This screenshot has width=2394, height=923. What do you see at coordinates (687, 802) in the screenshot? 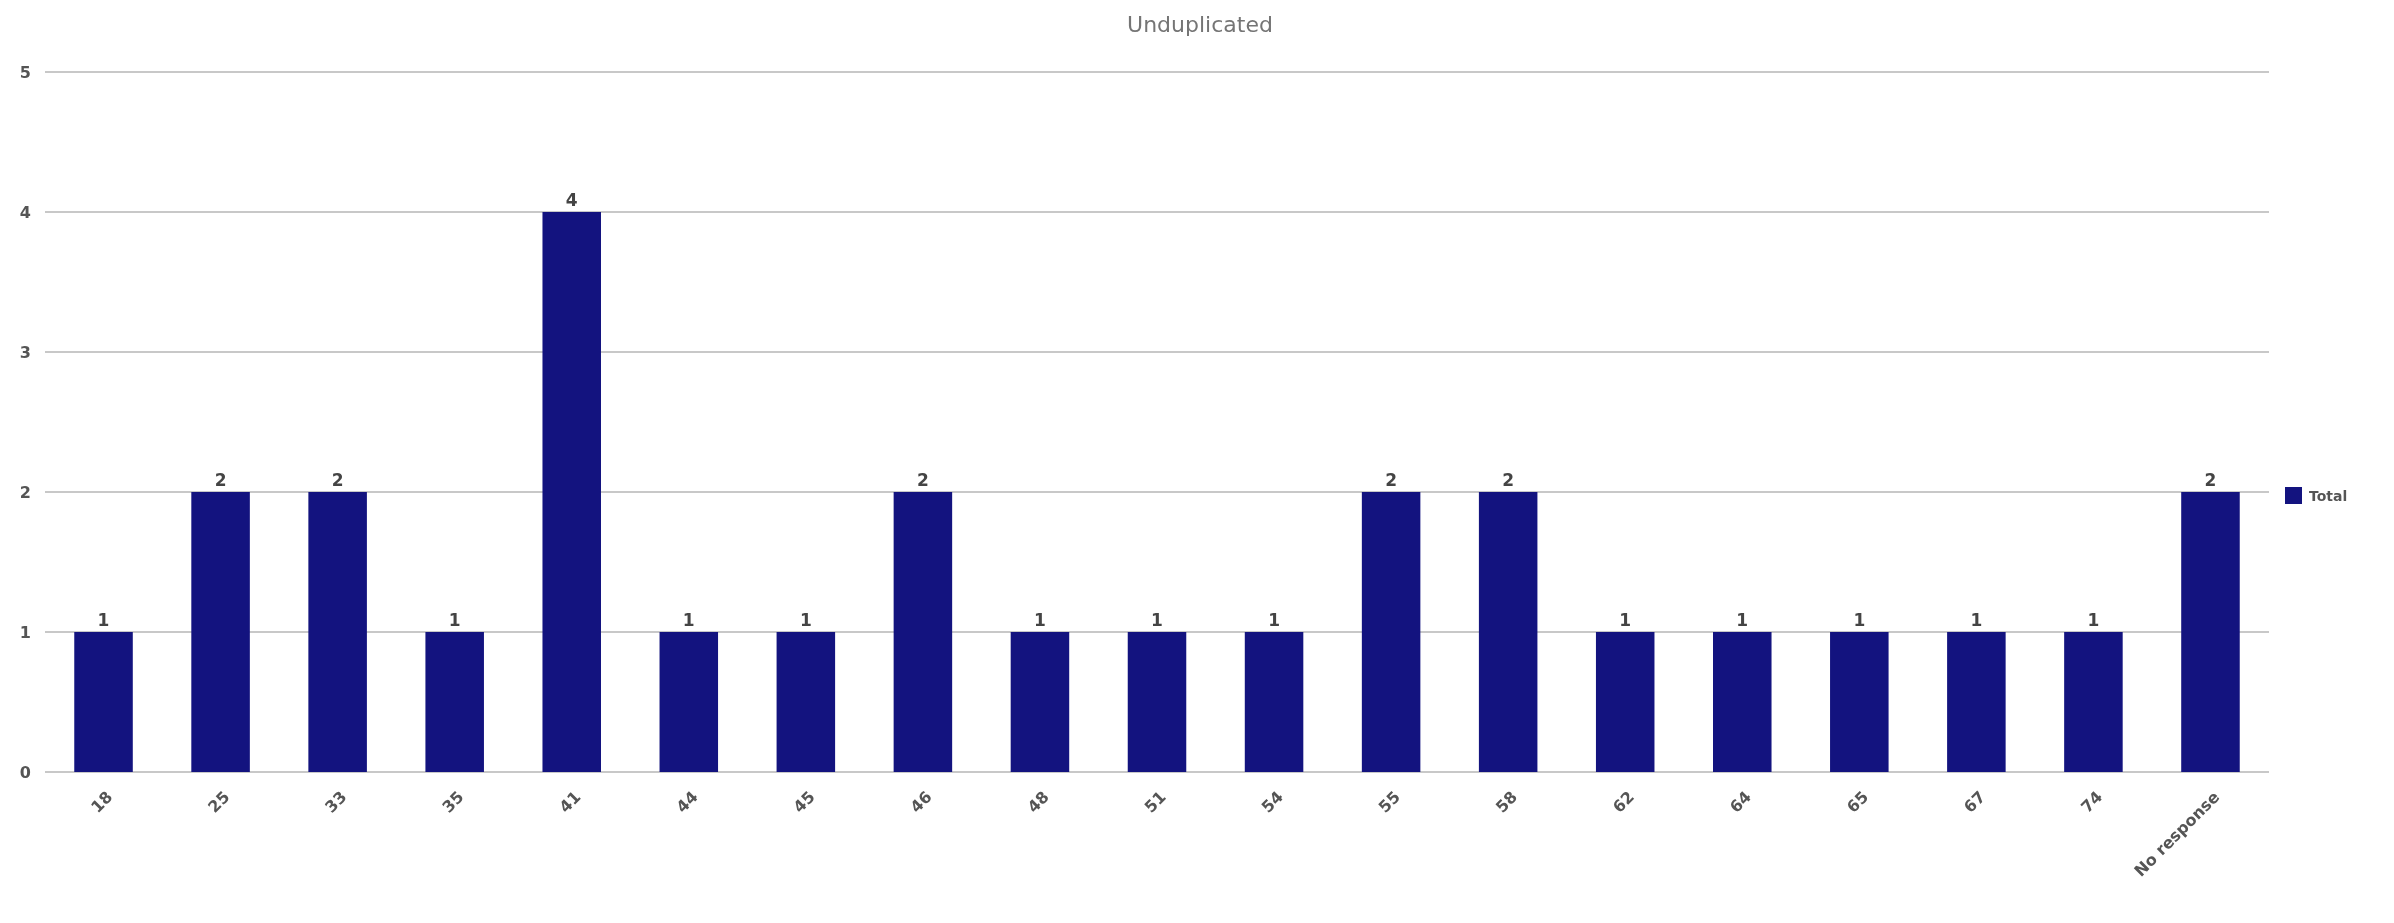
I see `x-tick-label: 44` at bounding box center [687, 802].